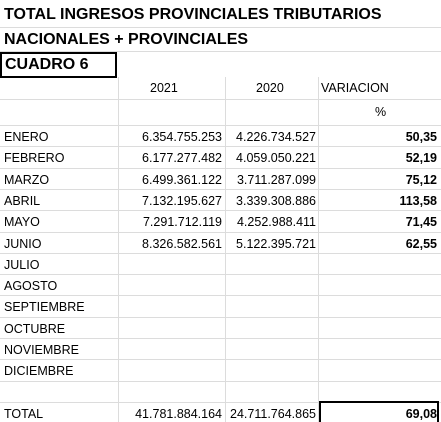  Describe the element at coordinates (27, 179) in the screenshot. I see `row-label: MARZO` at that location.